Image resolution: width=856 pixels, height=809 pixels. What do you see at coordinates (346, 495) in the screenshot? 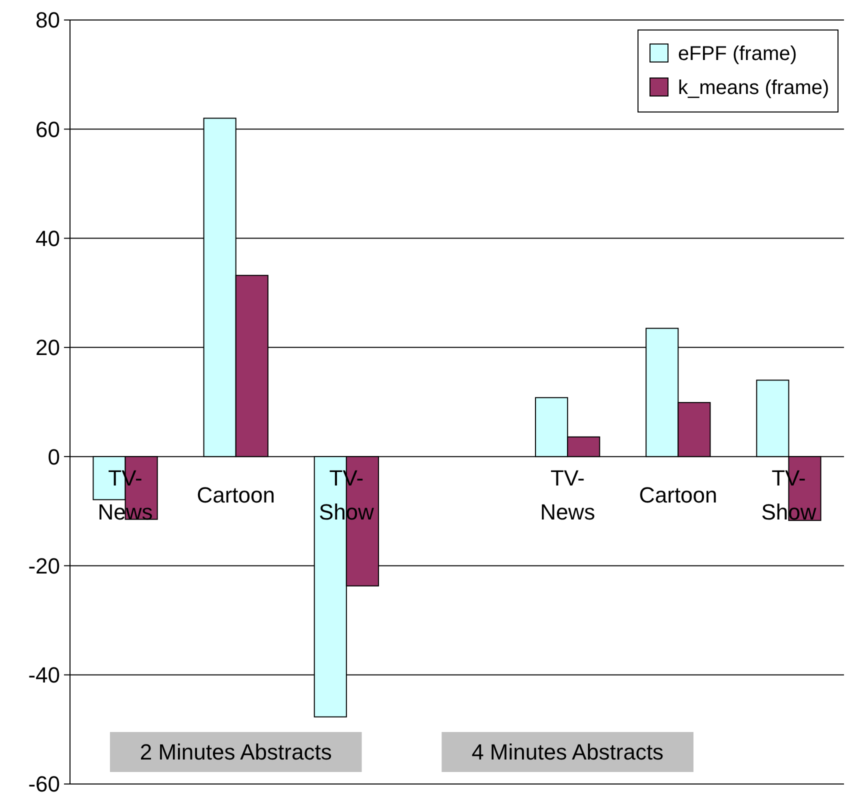
I see `x-tick-label: TV-Show` at bounding box center [346, 495].